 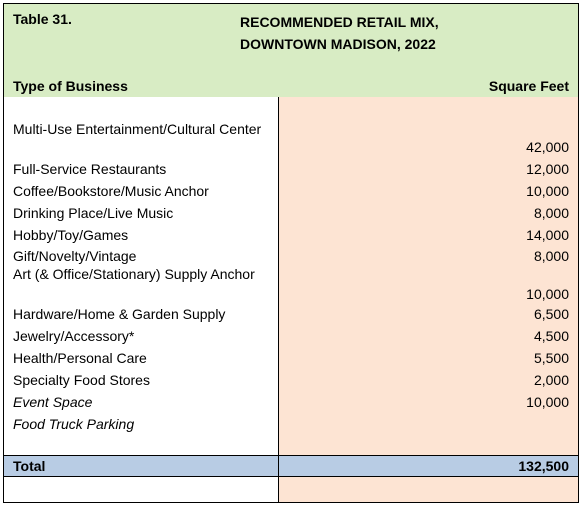 What do you see at coordinates (338, 44) in the screenshot?
I see `table-title-line2: DOWNTOWN MADISON, 2022` at bounding box center [338, 44].